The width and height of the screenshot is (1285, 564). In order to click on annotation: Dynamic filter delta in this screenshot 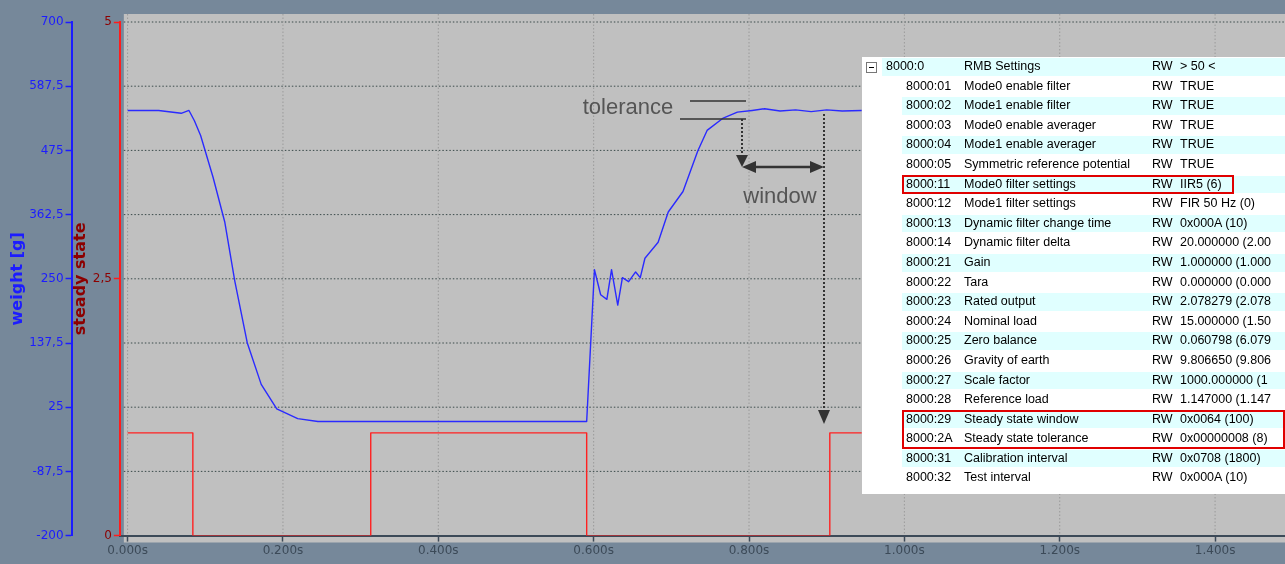, I will do `click(1017, 243)`.